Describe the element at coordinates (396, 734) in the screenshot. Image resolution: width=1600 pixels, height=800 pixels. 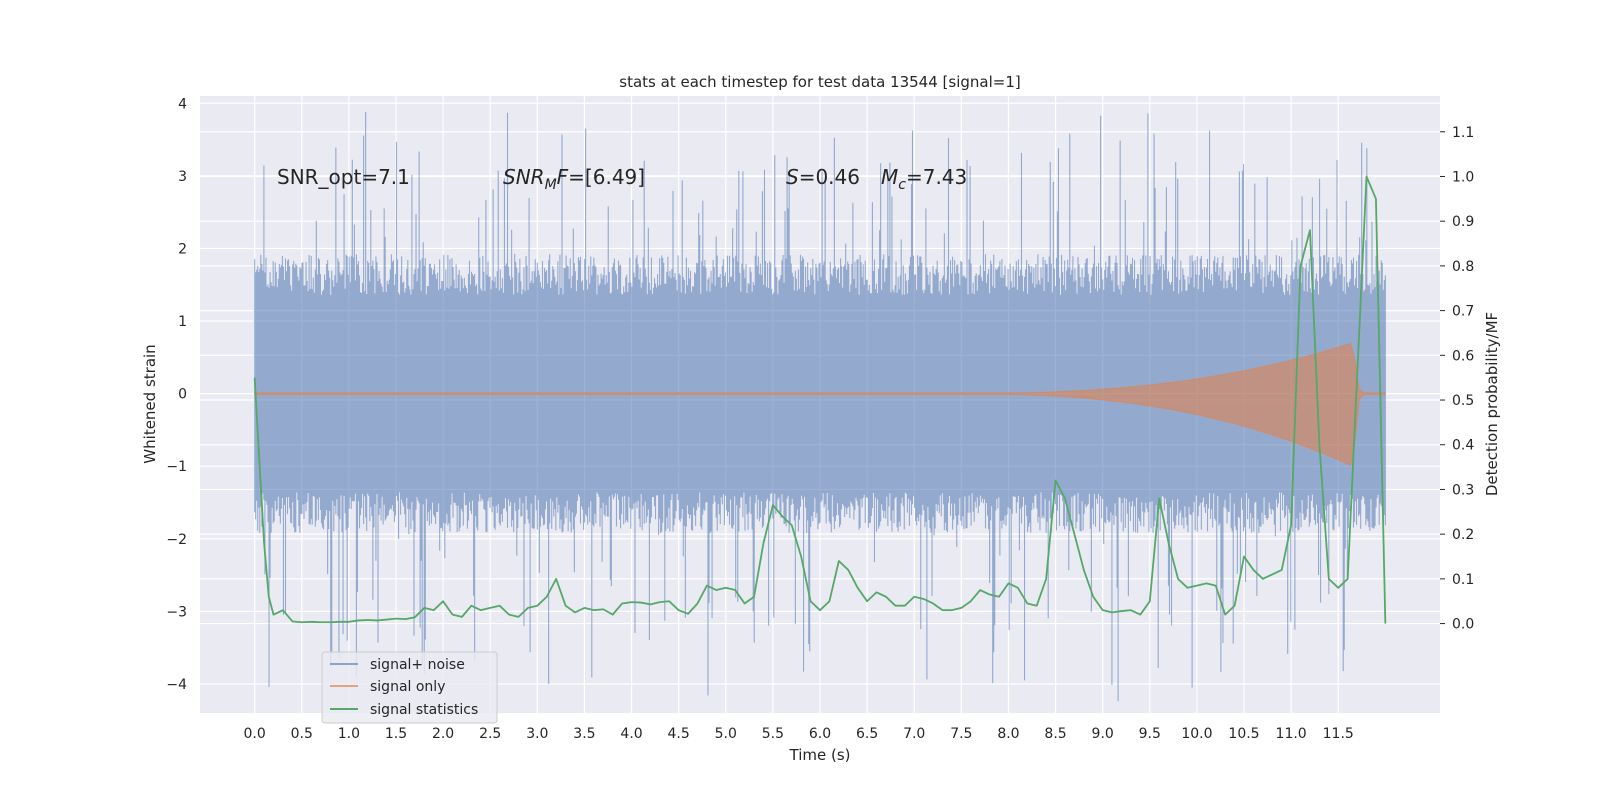
I see `x-tick-label: 1.5` at that location.